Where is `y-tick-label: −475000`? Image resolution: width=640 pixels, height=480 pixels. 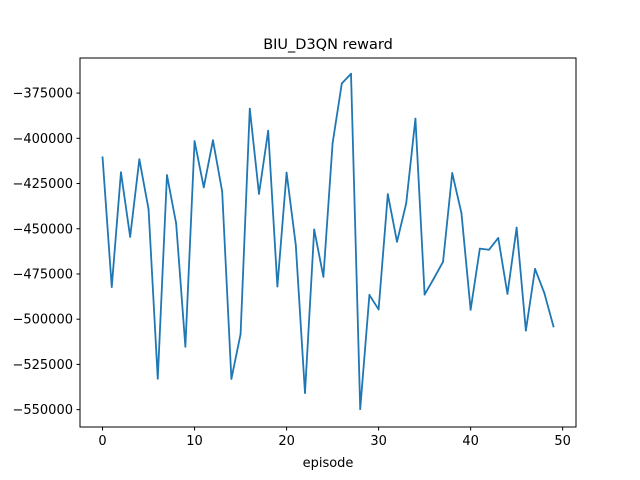
y-tick-label: −475000 is located at coordinates (42, 274).